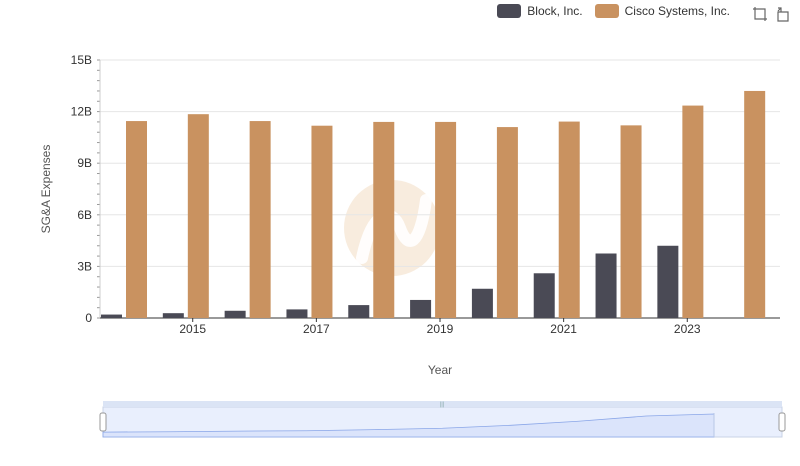 This screenshot has height=466, width=800. What do you see at coordinates (677, 11) in the screenshot?
I see `legend-label-cisco: Cisco Systems, Inc.` at bounding box center [677, 11].